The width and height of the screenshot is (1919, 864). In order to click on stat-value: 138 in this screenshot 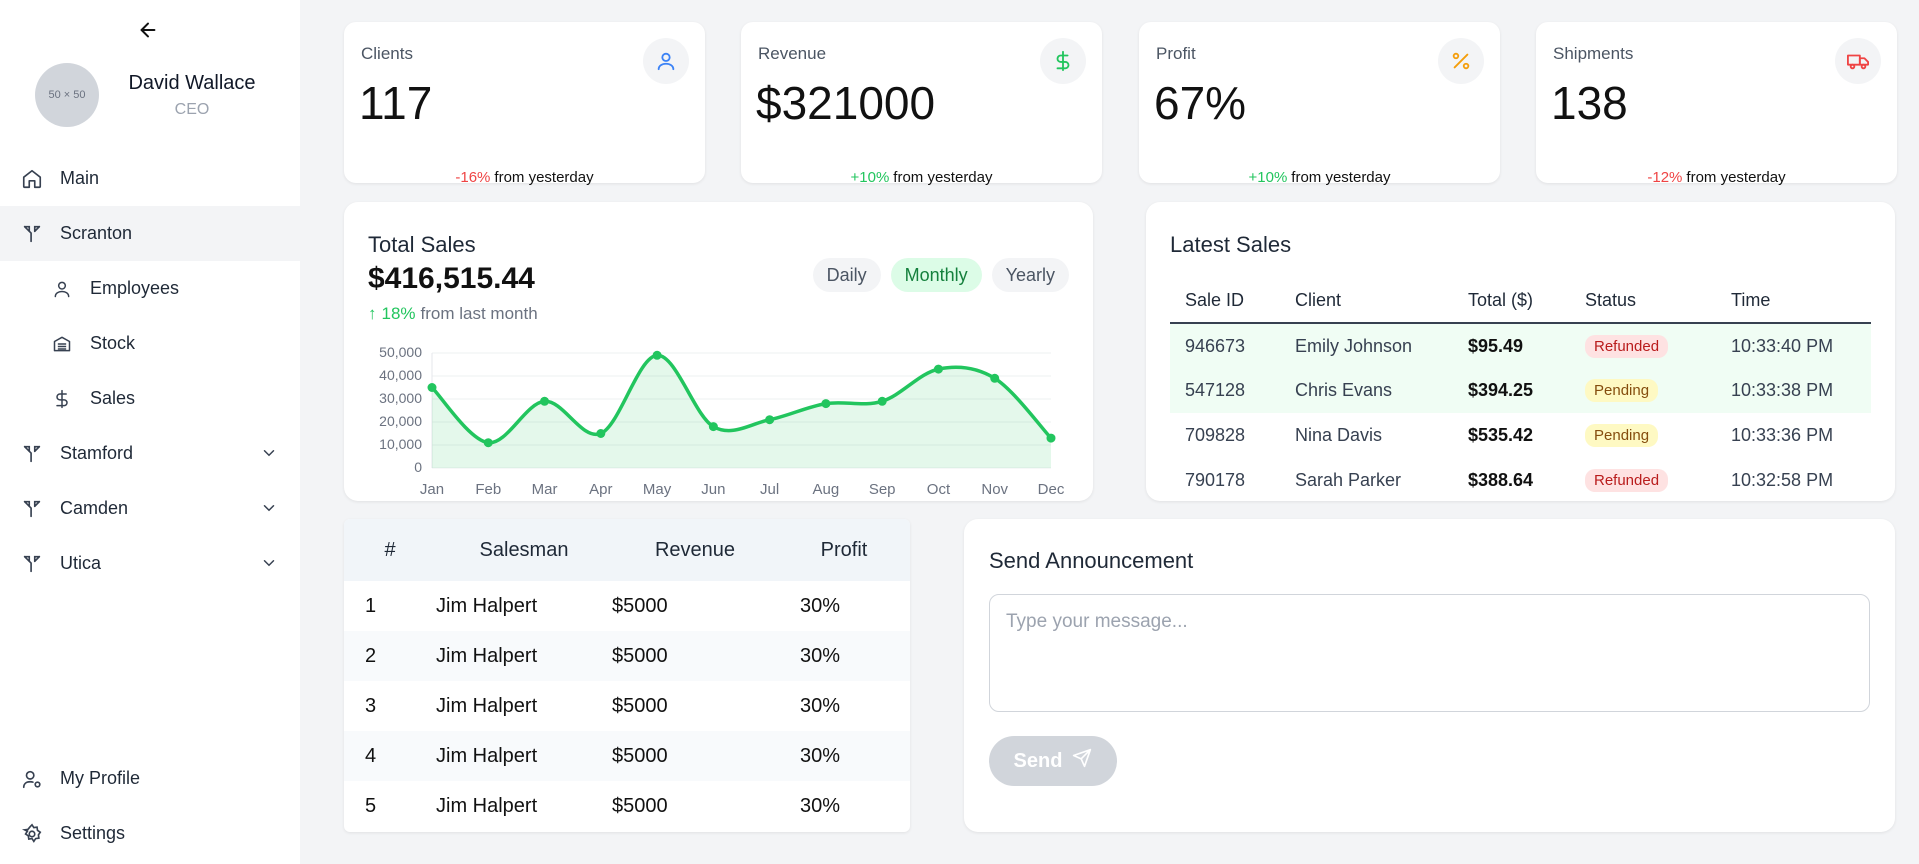, I will do `click(1589, 103)`.